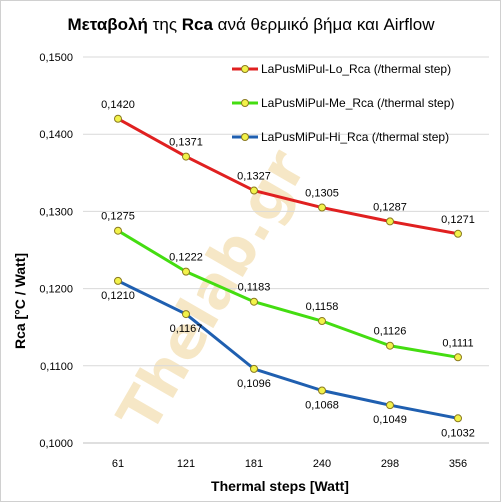 Image resolution: width=501 pixels, height=503 pixels. Describe the element at coordinates (390, 464) in the screenshot. I see `x-tick-label: 298` at that location.